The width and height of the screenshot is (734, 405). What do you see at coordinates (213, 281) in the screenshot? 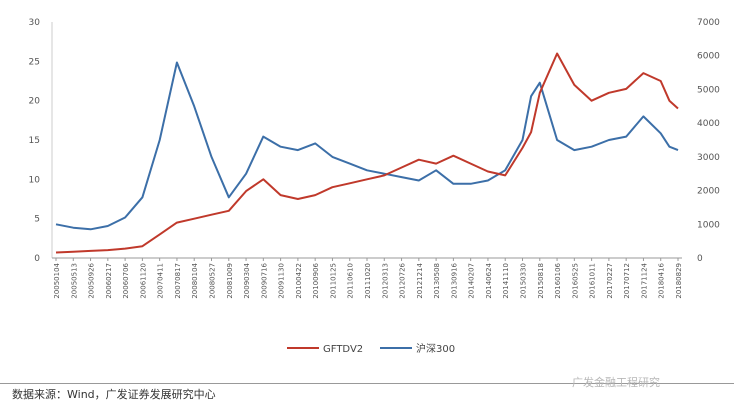
I see `x-tick-label: 20080527` at bounding box center [213, 281].